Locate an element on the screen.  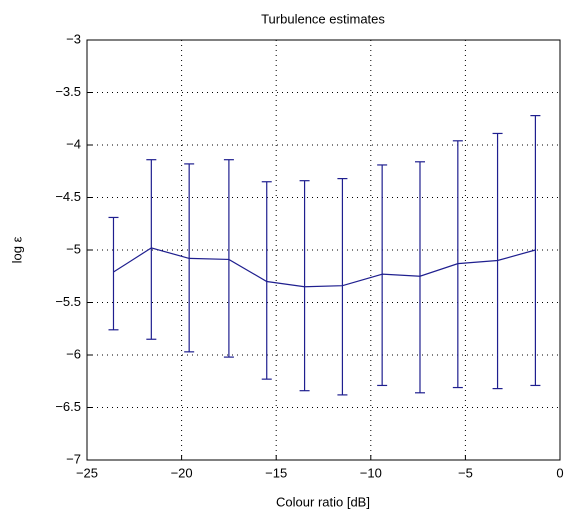
x-tick-label: −25 is located at coordinates (87, 472).